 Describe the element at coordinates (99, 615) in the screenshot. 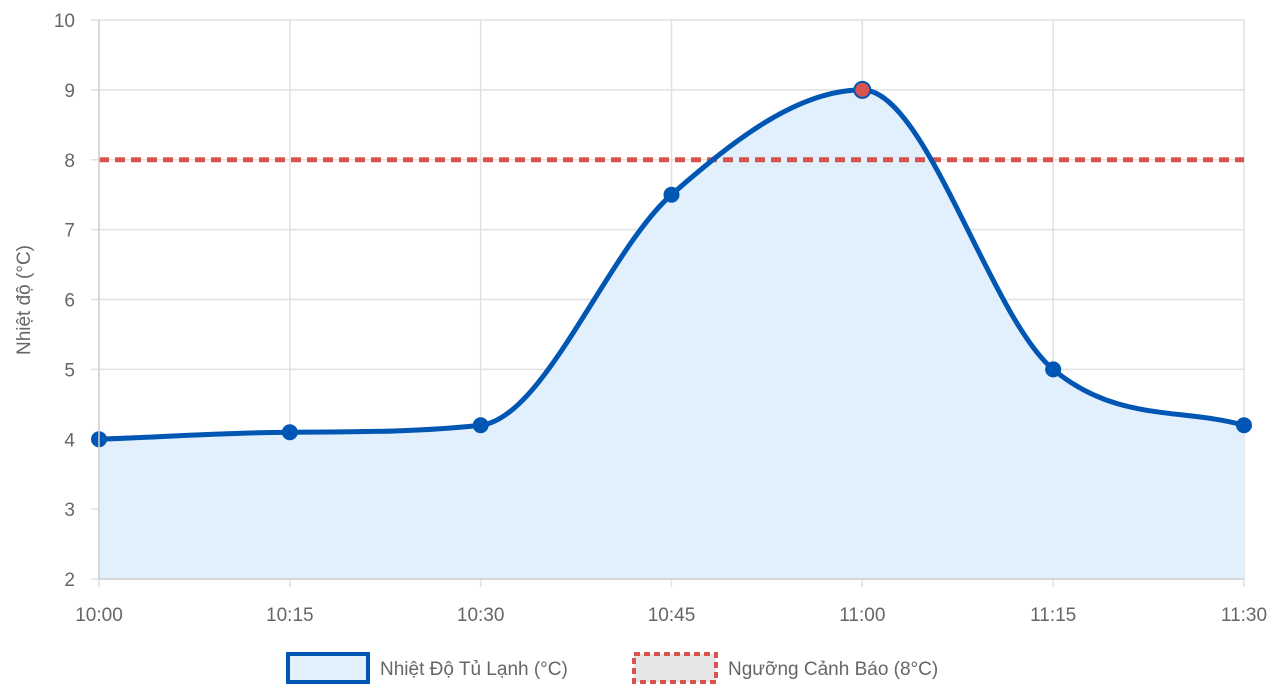

I see `x-tick-label: 10:00` at that location.